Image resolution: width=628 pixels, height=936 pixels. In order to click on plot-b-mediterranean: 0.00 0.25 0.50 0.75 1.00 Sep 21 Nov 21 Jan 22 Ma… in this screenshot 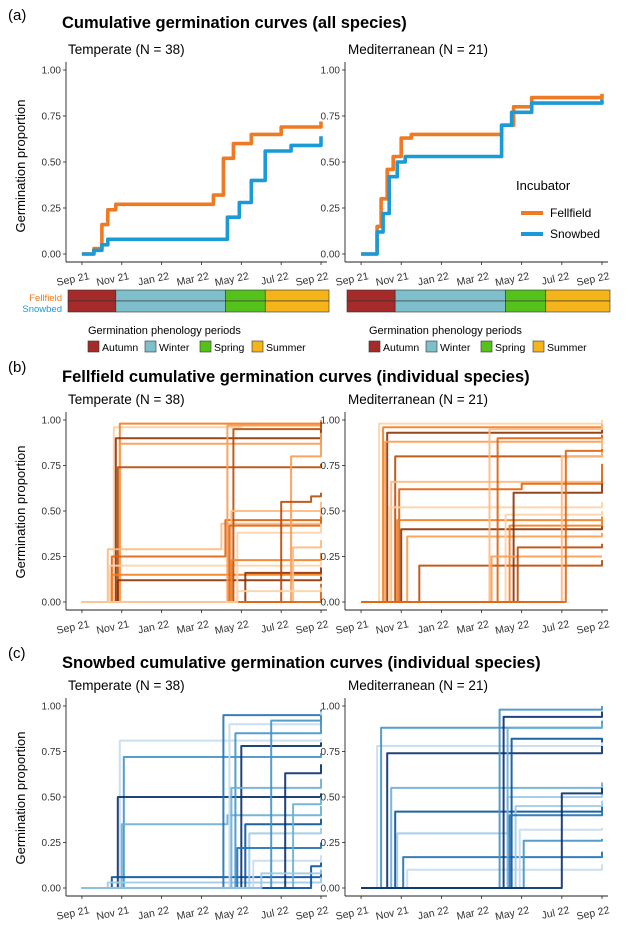, I will do `click(466, 524)`.